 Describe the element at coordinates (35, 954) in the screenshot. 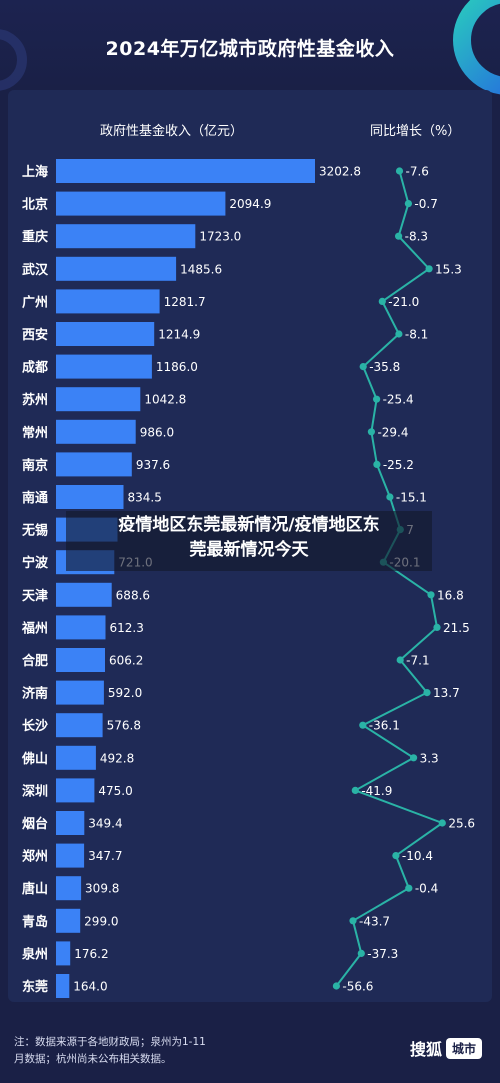

I see `category-label-24: 泉州` at that location.